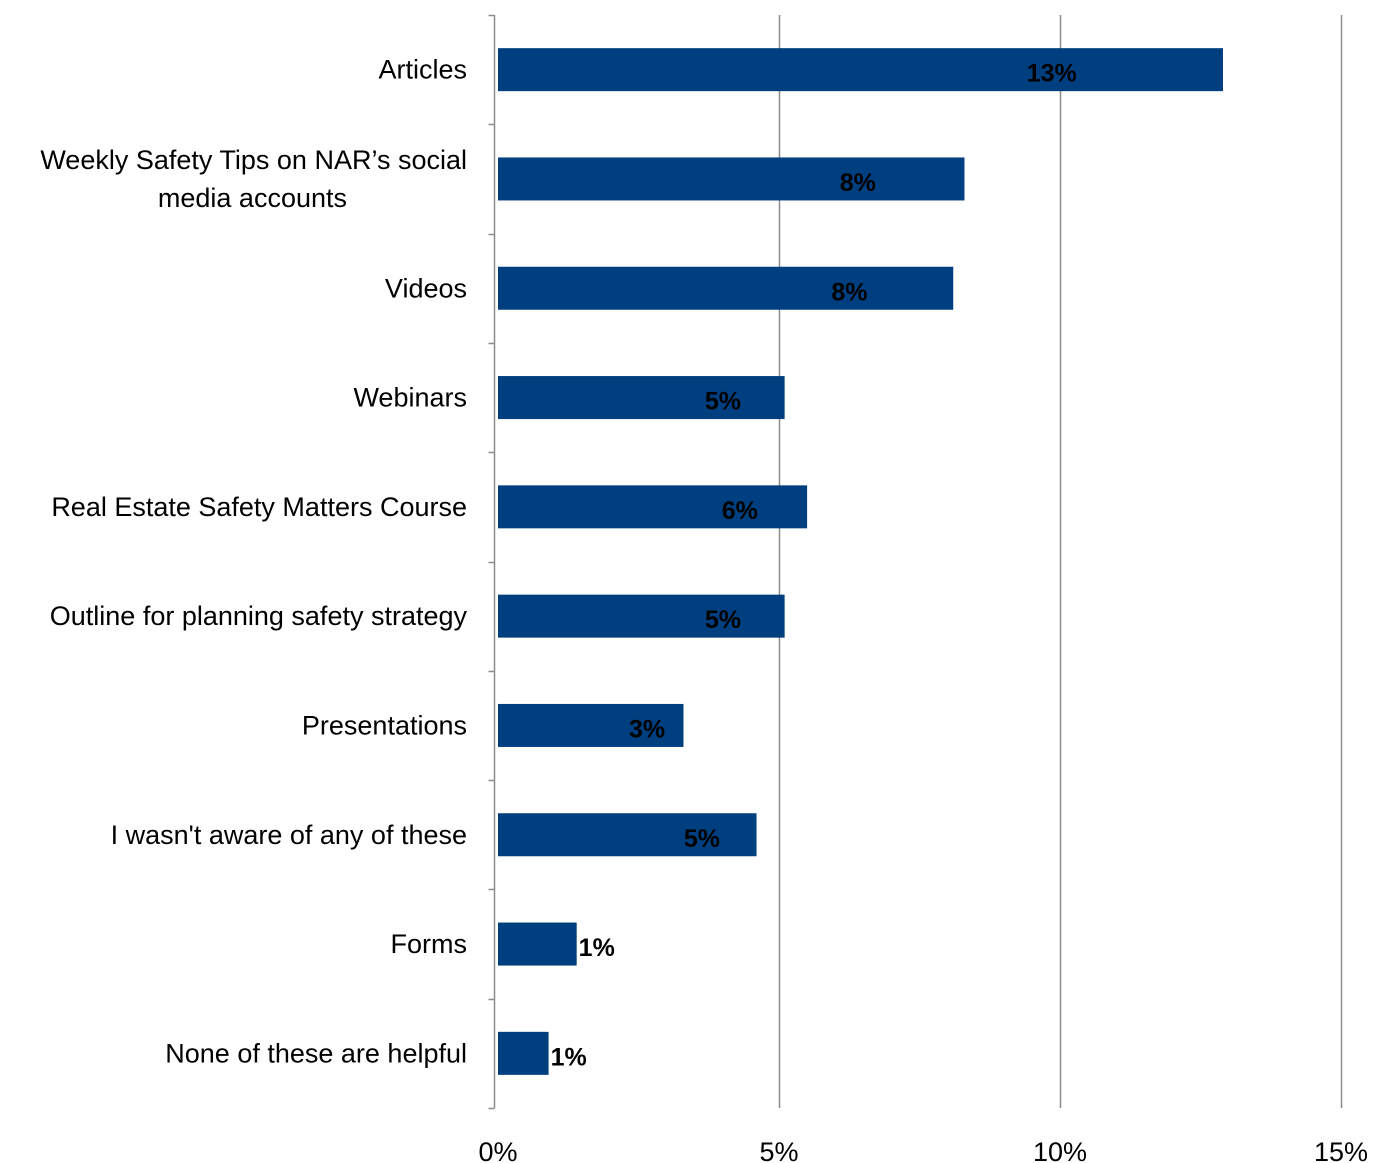 This screenshot has width=1382, height=1163. I want to click on category-label: Webinars, so click(410, 398).